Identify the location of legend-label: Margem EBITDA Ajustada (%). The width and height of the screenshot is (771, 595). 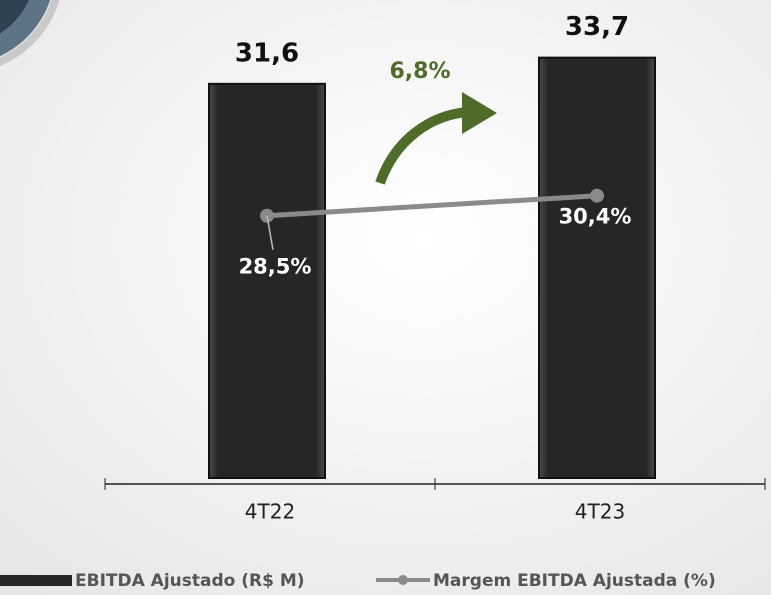
(574, 581).